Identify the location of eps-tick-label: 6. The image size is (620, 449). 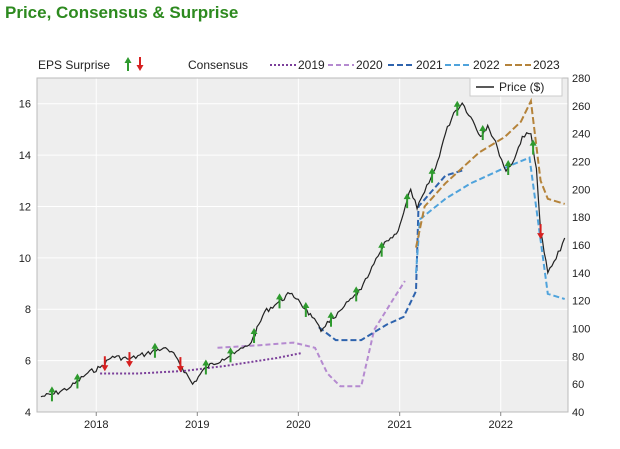
(28, 362).